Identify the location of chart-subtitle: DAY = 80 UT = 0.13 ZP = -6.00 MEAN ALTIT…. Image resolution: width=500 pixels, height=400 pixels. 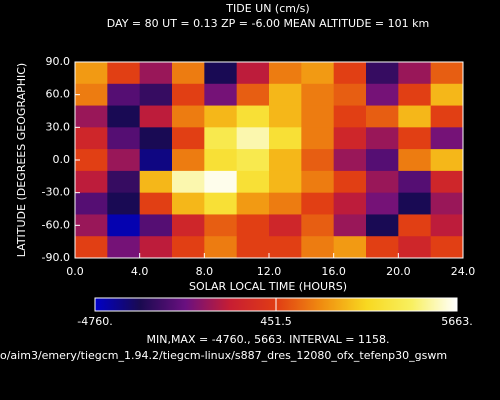
(268, 23).